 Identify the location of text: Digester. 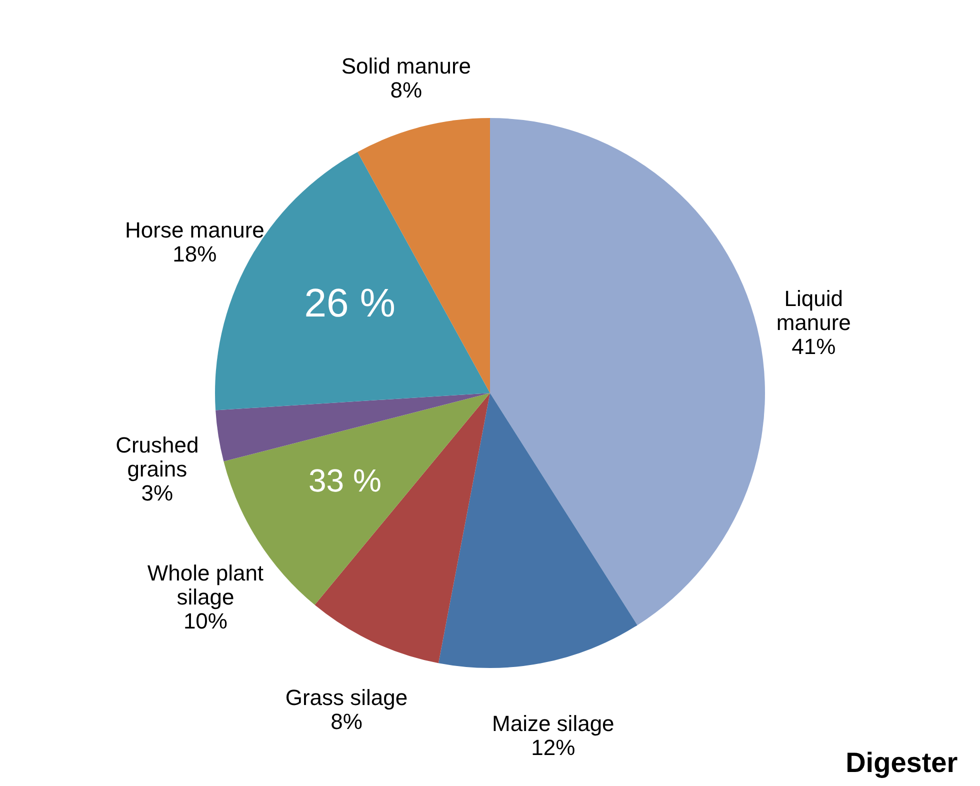
(902, 762).